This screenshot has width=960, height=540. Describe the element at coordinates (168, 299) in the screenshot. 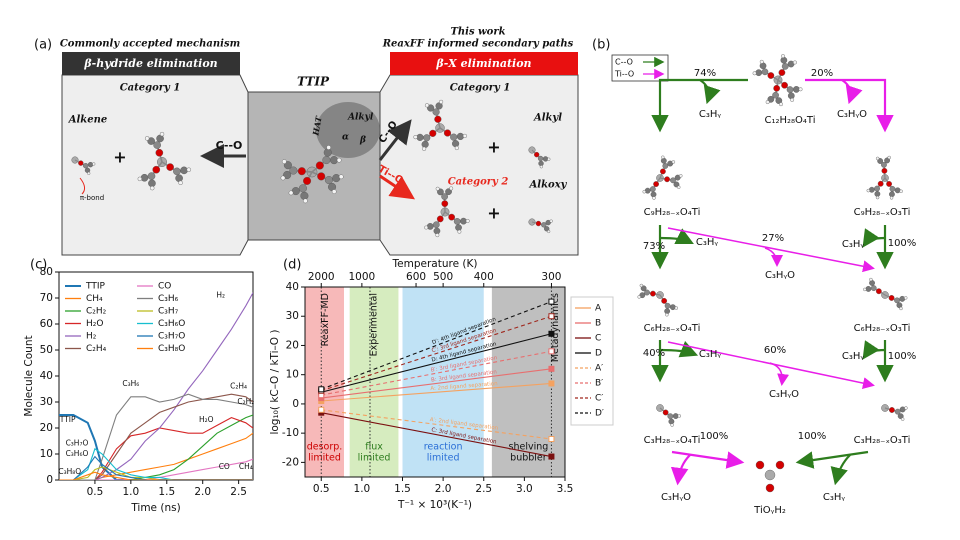

I see `legend-label: C₃H₆` at that location.